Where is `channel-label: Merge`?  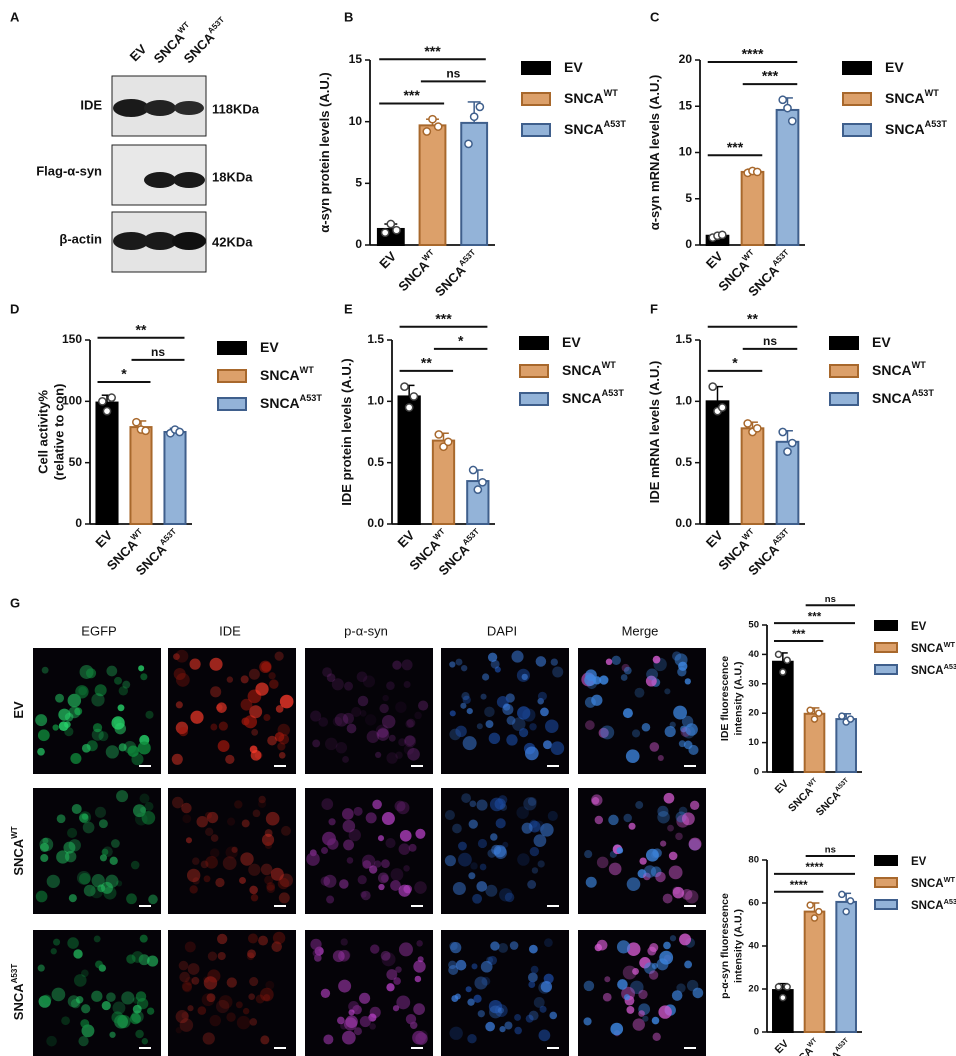 channel-label: Merge is located at coordinates (640, 630).